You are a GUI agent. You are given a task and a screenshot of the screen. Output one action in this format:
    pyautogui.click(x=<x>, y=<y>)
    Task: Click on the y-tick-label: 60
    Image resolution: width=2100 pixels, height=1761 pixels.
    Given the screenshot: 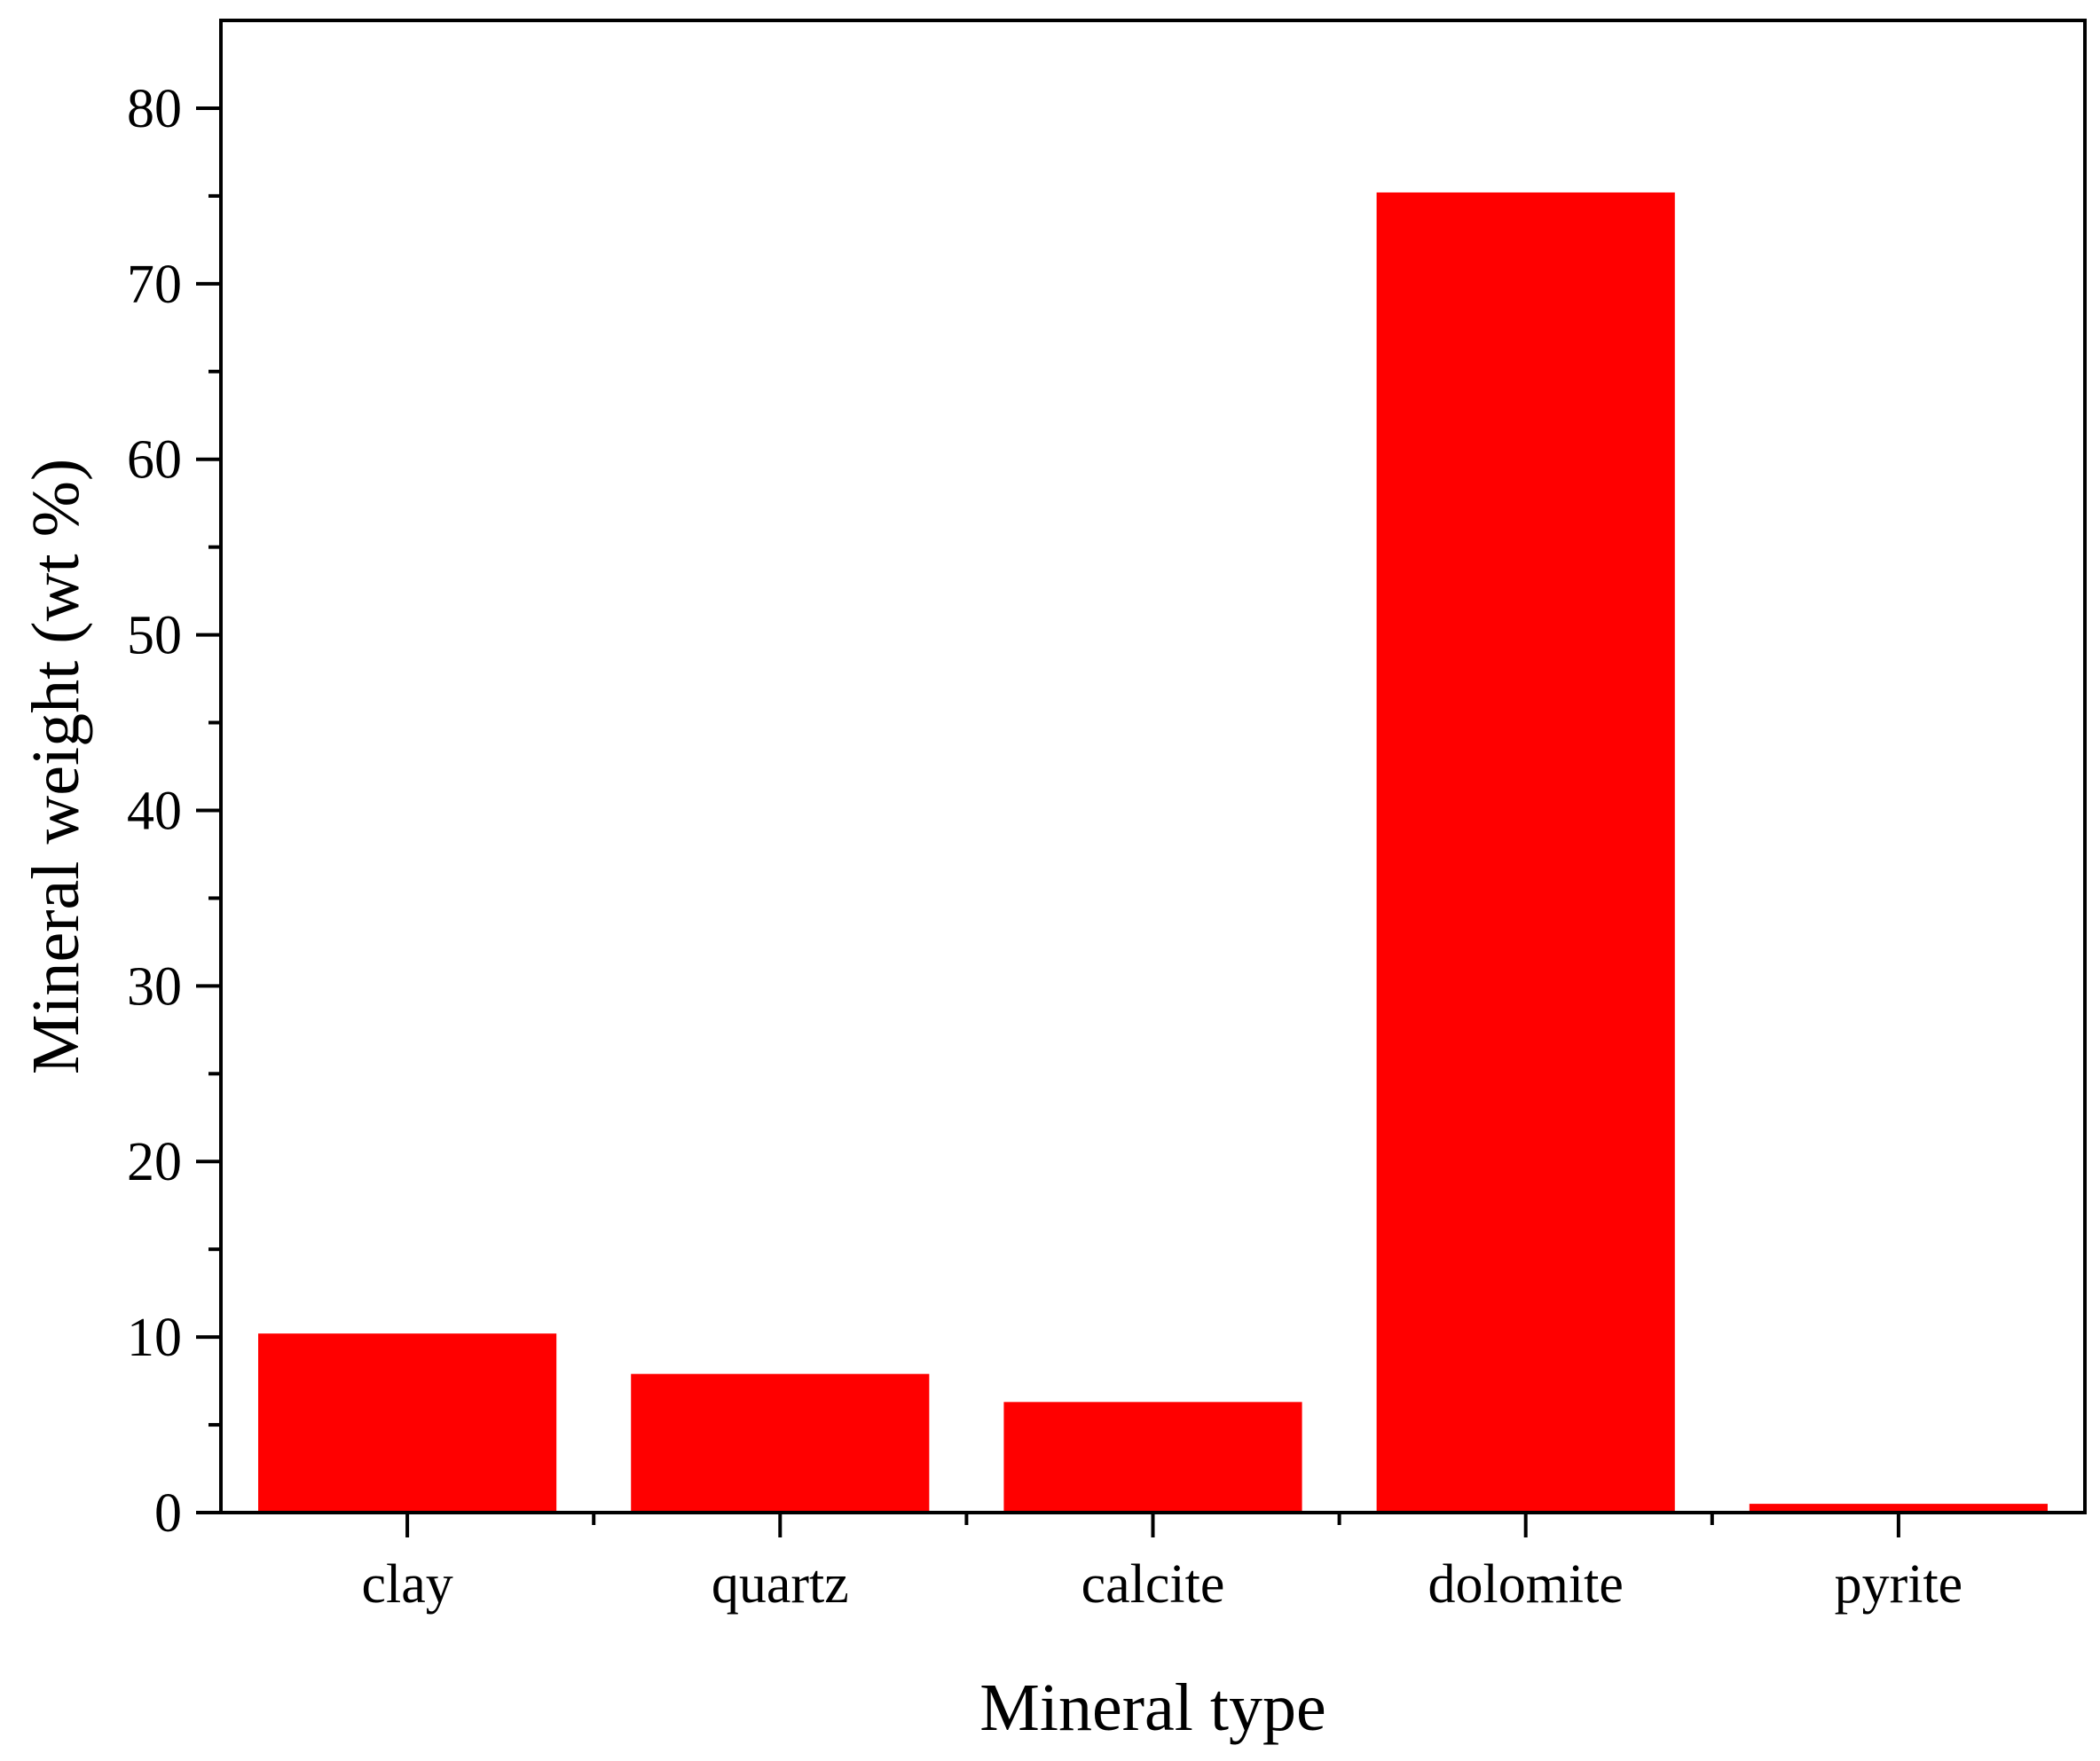 What is the action you would take?
    pyautogui.click(x=154, y=461)
    